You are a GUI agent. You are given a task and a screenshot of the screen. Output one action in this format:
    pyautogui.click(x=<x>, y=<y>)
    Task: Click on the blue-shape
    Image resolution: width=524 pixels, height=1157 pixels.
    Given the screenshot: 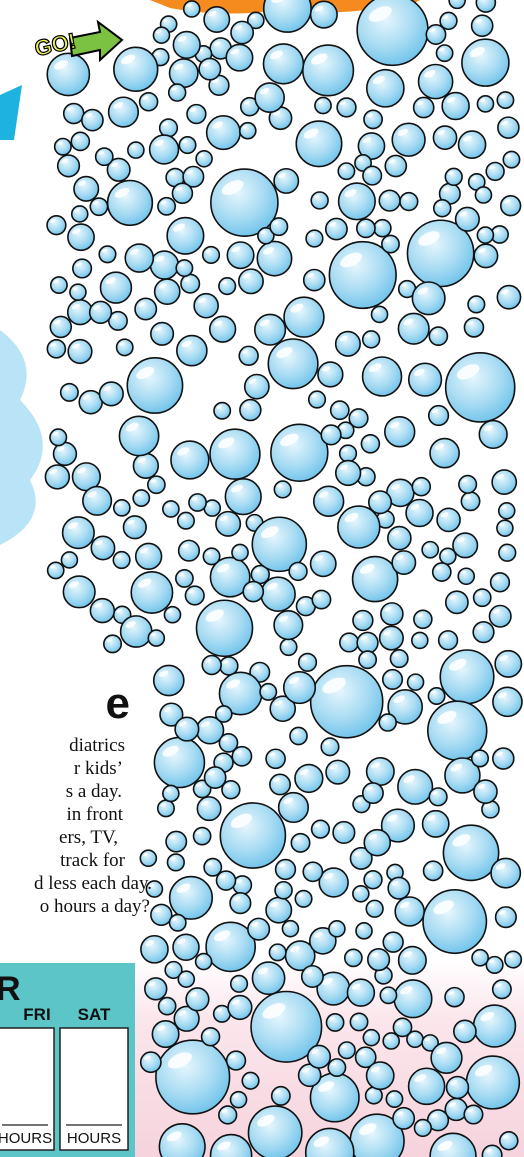 What is the action you would take?
    pyautogui.click(x=11, y=112)
    